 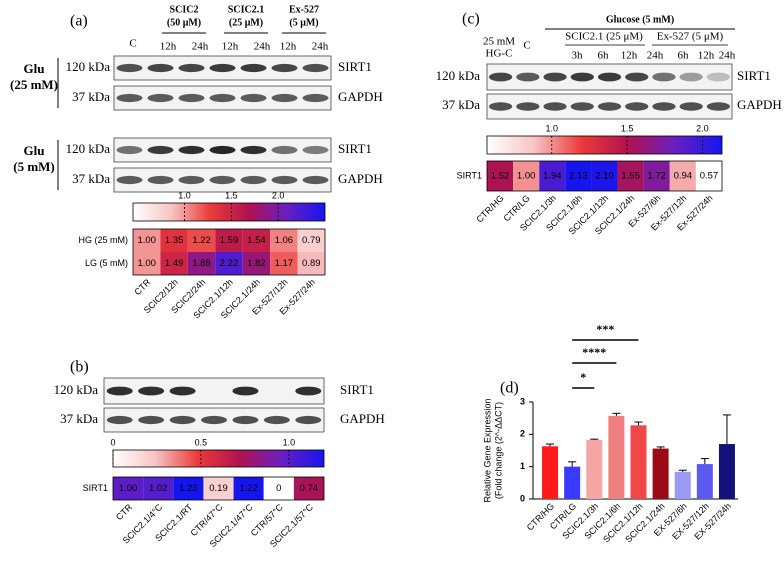 I want to click on y-tick-label: 3, so click(x=522, y=401).